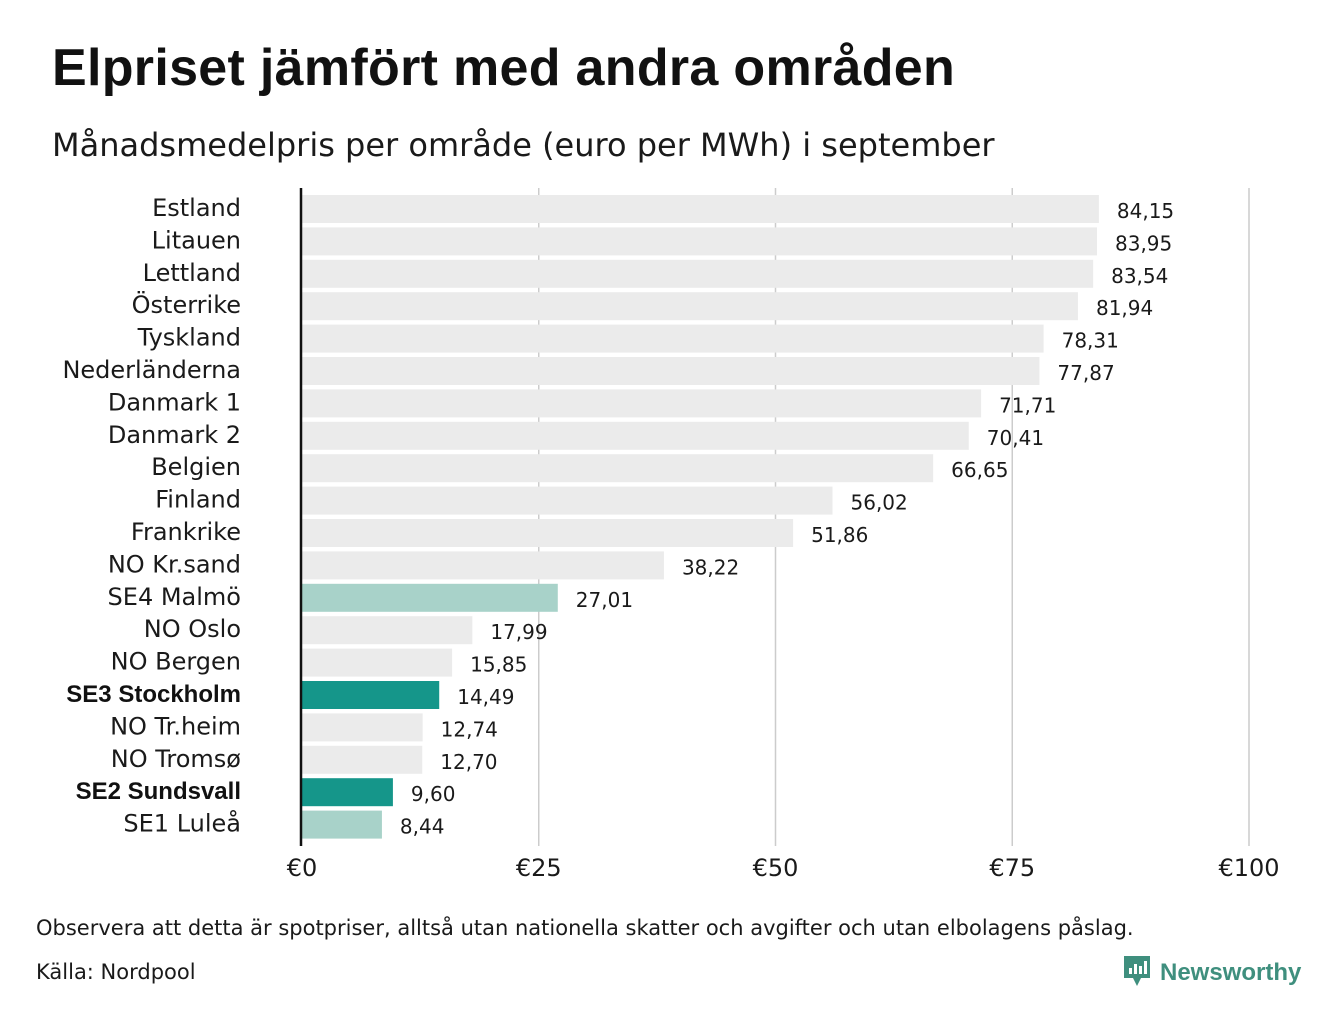  What do you see at coordinates (186, 532) in the screenshot?
I see `category-label: Frankrike` at bounding box center [186, 532].